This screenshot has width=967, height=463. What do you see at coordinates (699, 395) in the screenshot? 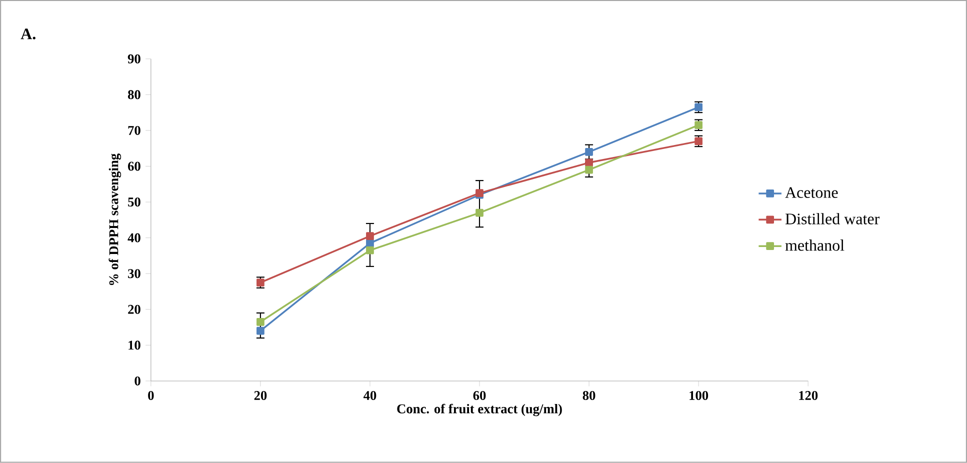
I see `x-tick-label: 100` at bounding box center [699, 395].